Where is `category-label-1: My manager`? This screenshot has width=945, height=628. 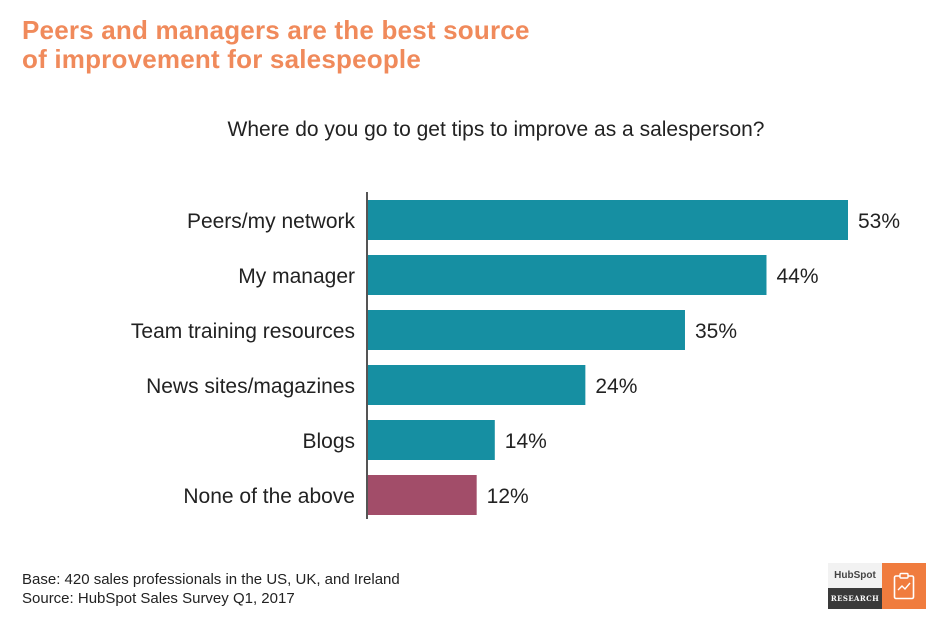 category-label-1: My manager is located at coordinates (296, 276).